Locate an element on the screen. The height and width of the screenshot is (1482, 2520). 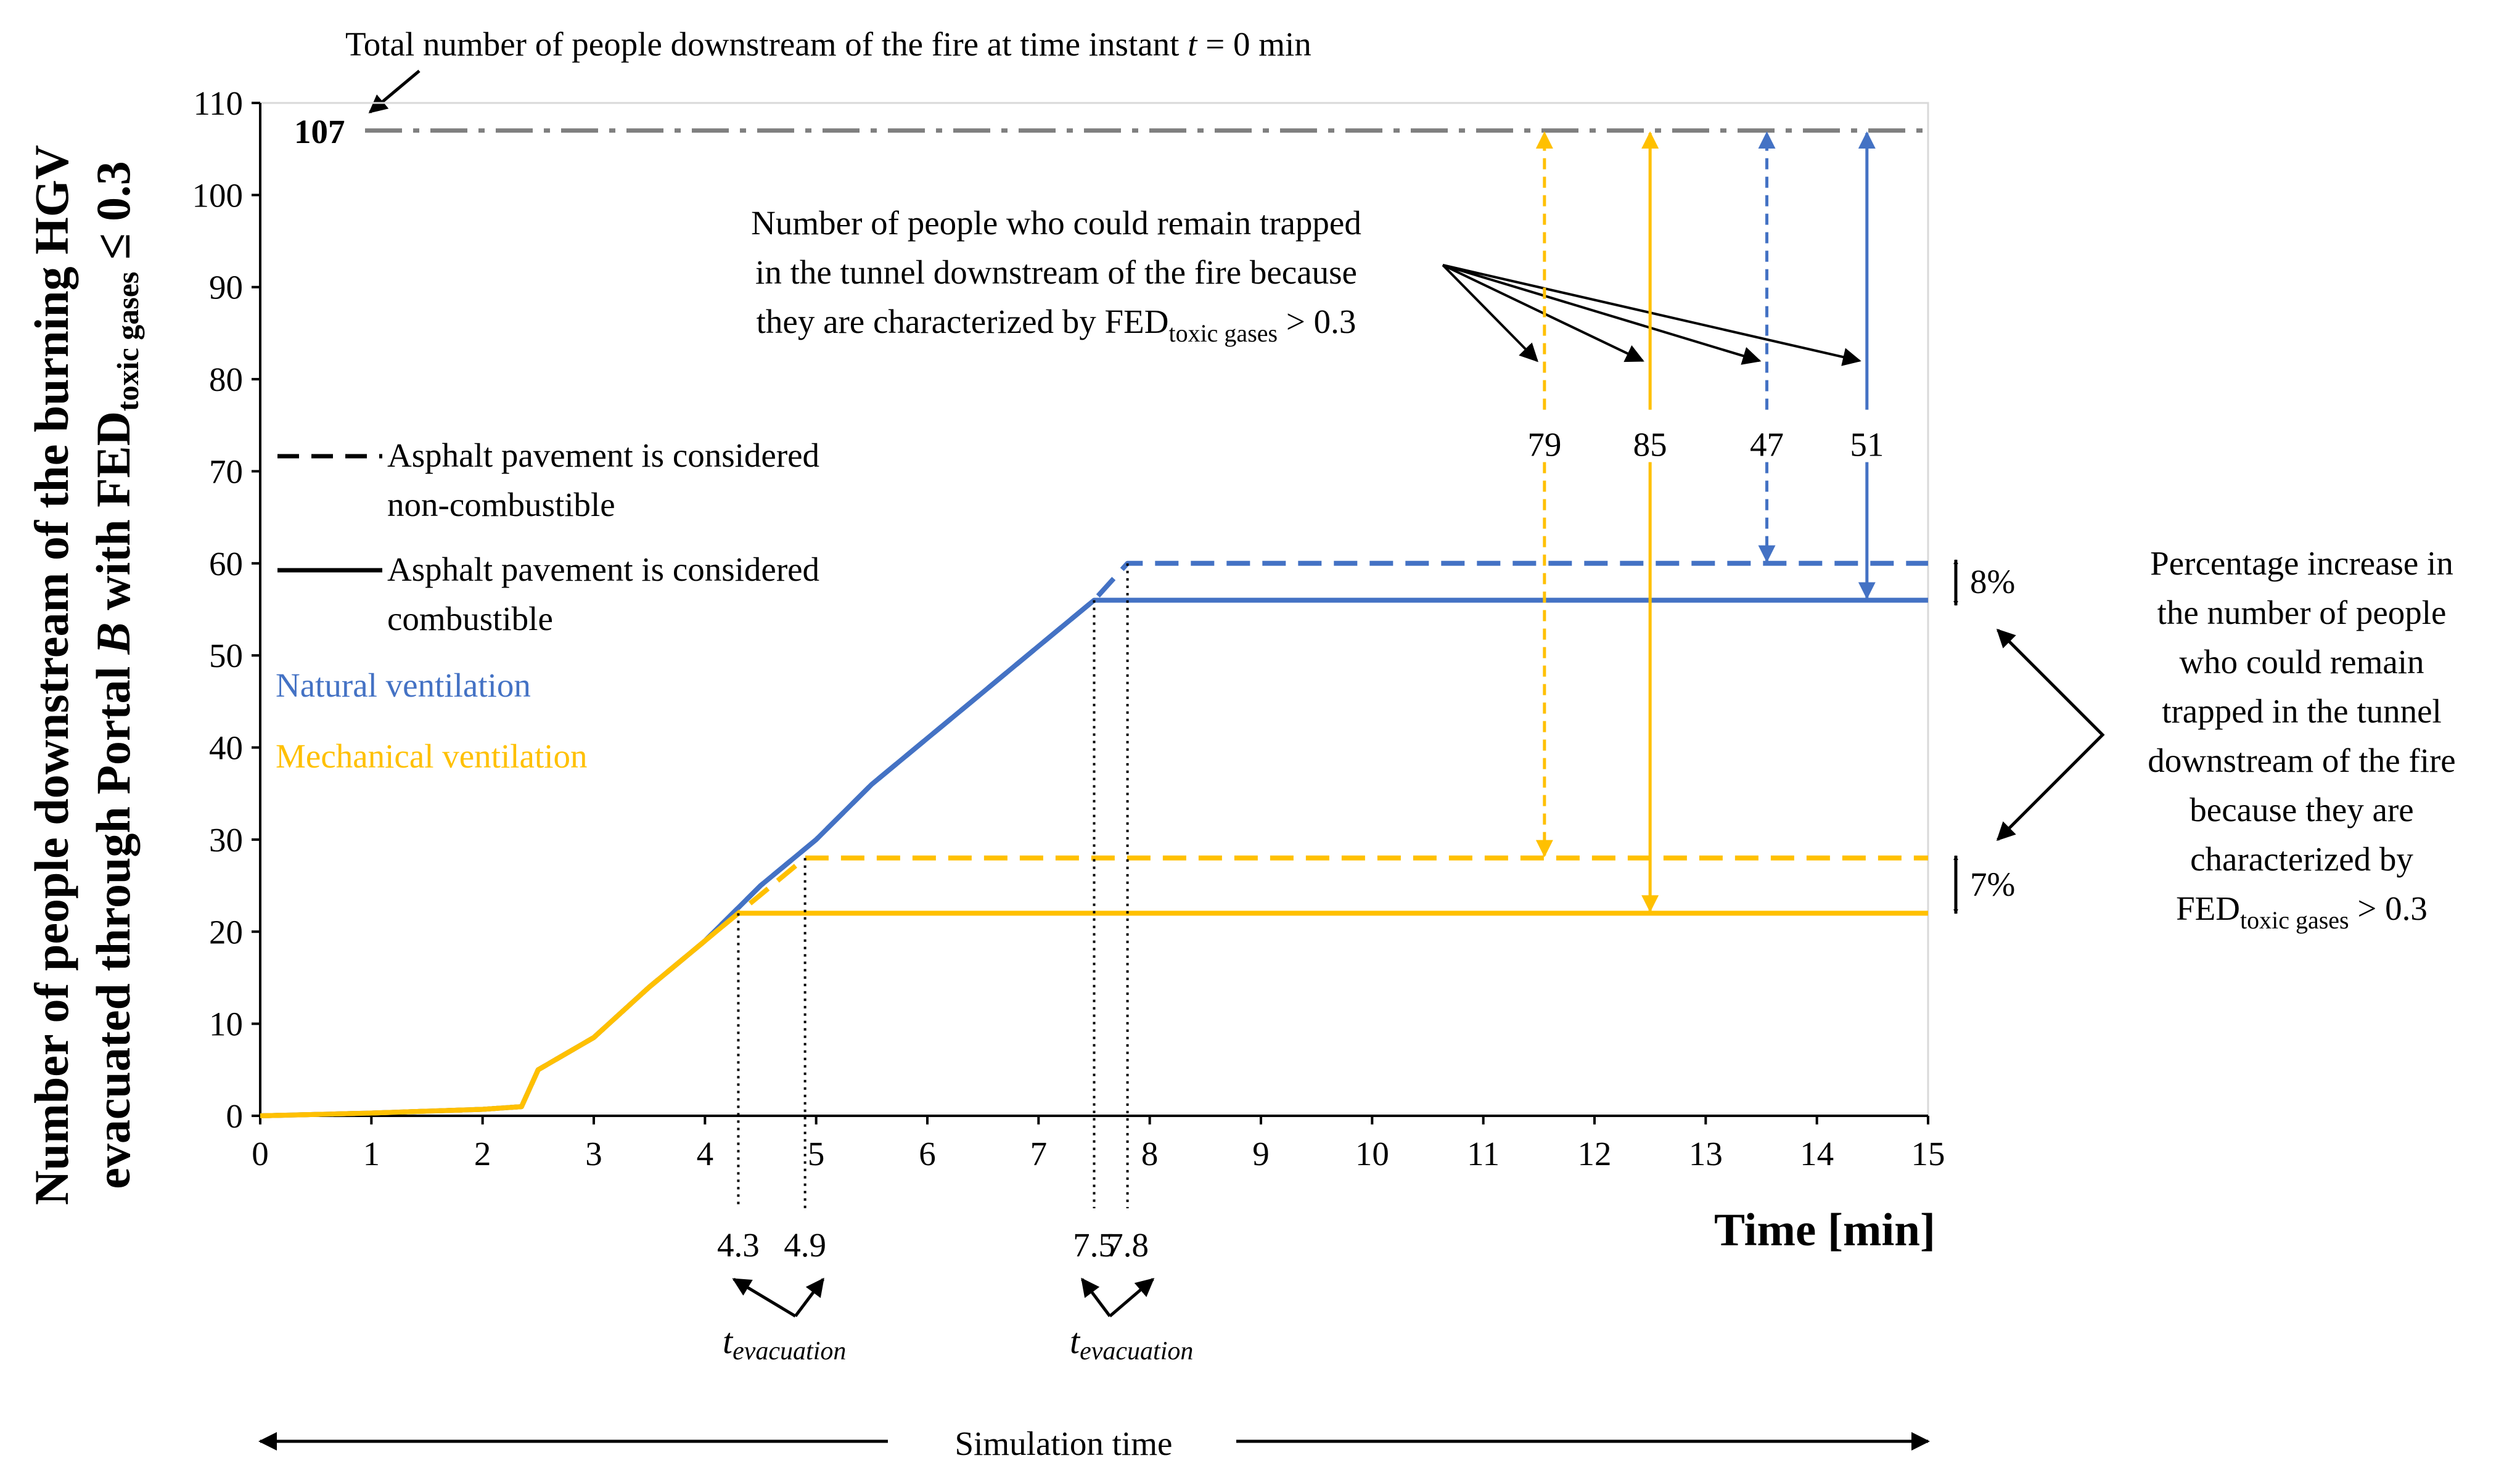
percent-text-line7: characterized by is located at coordinates (2301, 859).